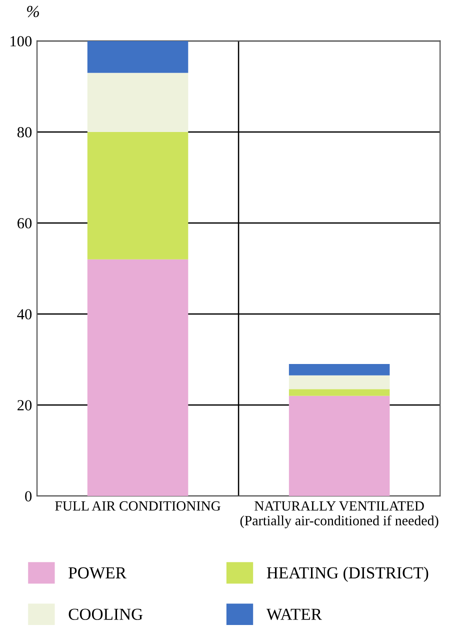 This screenshot has width=457, height=640. Describe the element at coordinates (97, 573) in the screenshot. I see `legend-label: POWER` at that location.